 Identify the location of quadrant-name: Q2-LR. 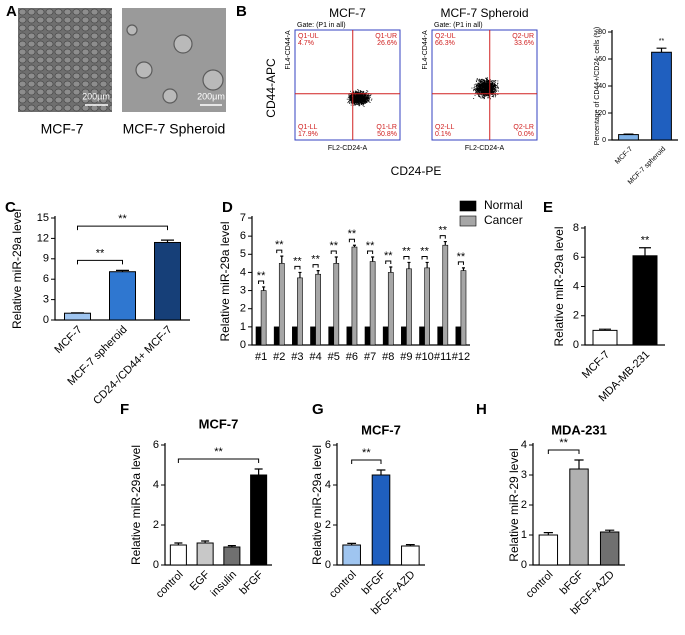
(523, 127).